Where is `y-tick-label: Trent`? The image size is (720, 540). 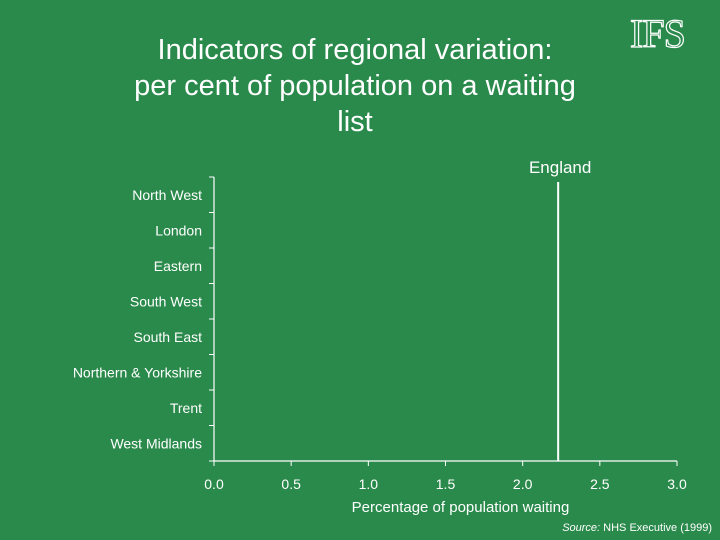
y-tick-label: Trent is located at coordinates (186, 408).